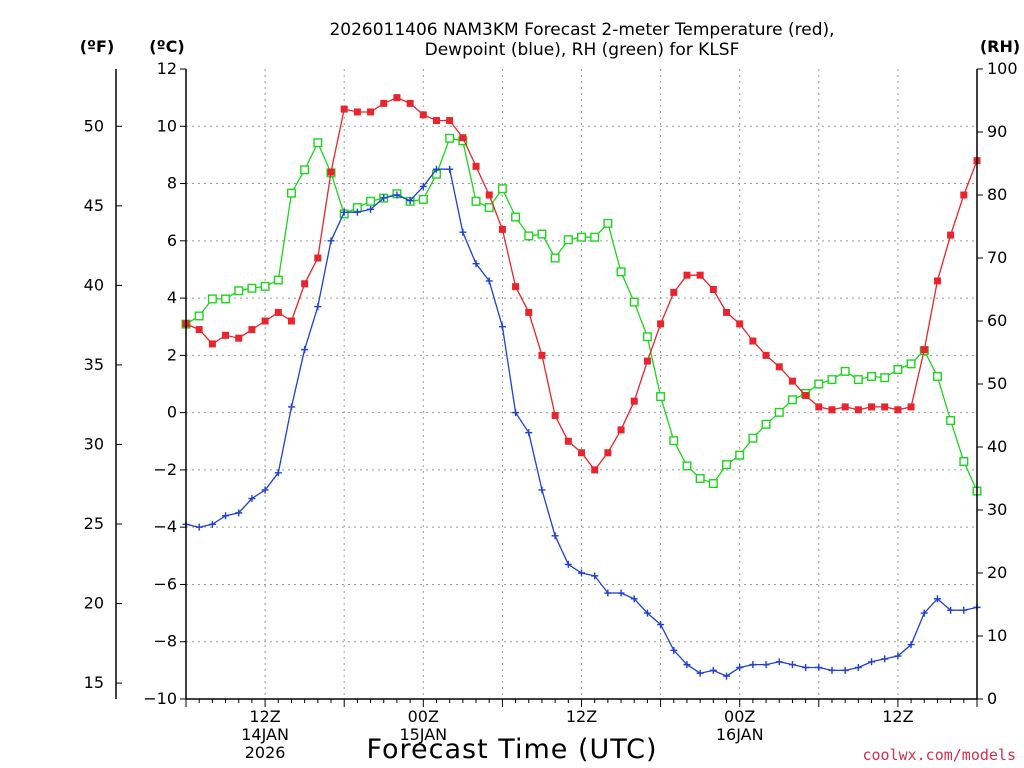  Describe the element at coordinates (165, 583) in the screenshot. I see `celsius-tick-label: −6` at that location.